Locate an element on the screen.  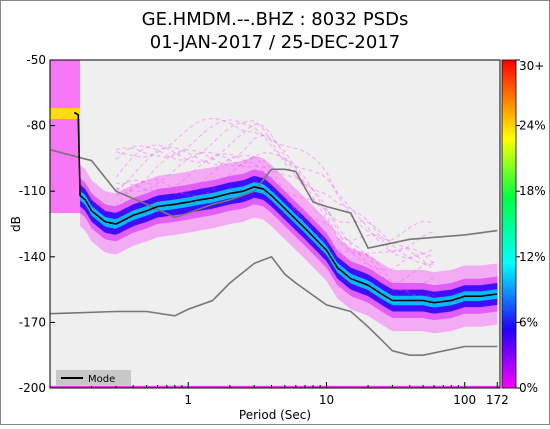
y-tick-label: -170 is located at coordinates (32, 322).